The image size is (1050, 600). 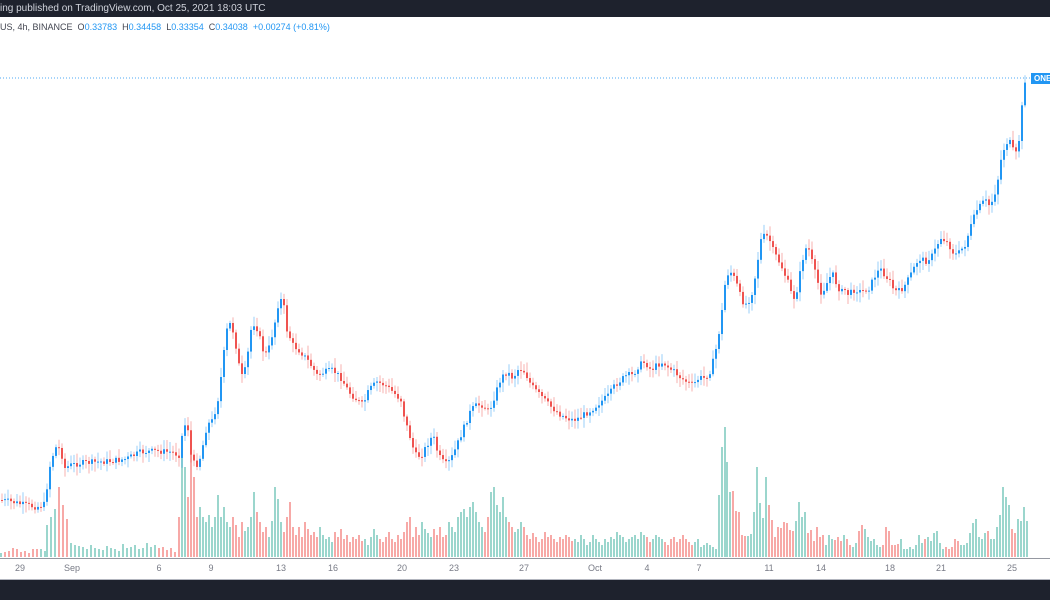 I want to click on open-label: O, so click(x=81, y=27).